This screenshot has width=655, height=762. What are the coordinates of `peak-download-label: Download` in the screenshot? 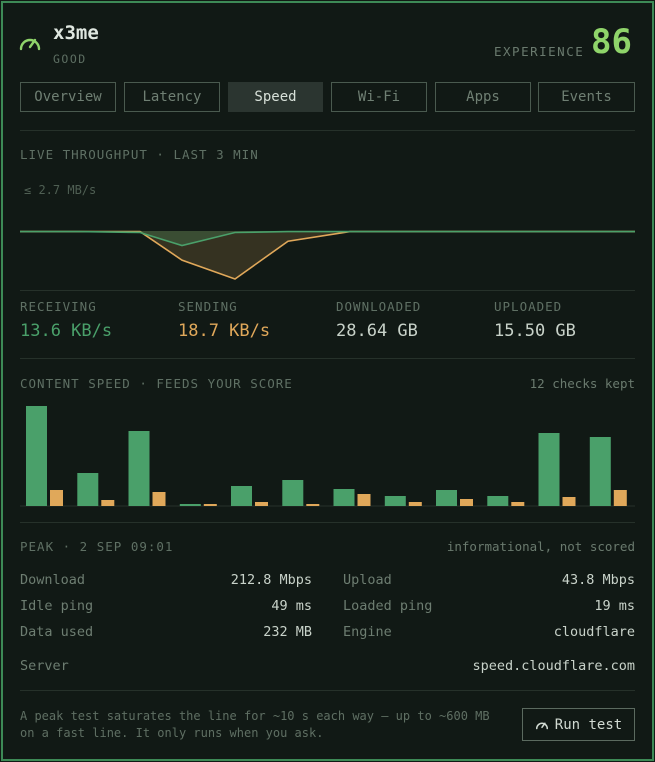 It's located at (53, 580).